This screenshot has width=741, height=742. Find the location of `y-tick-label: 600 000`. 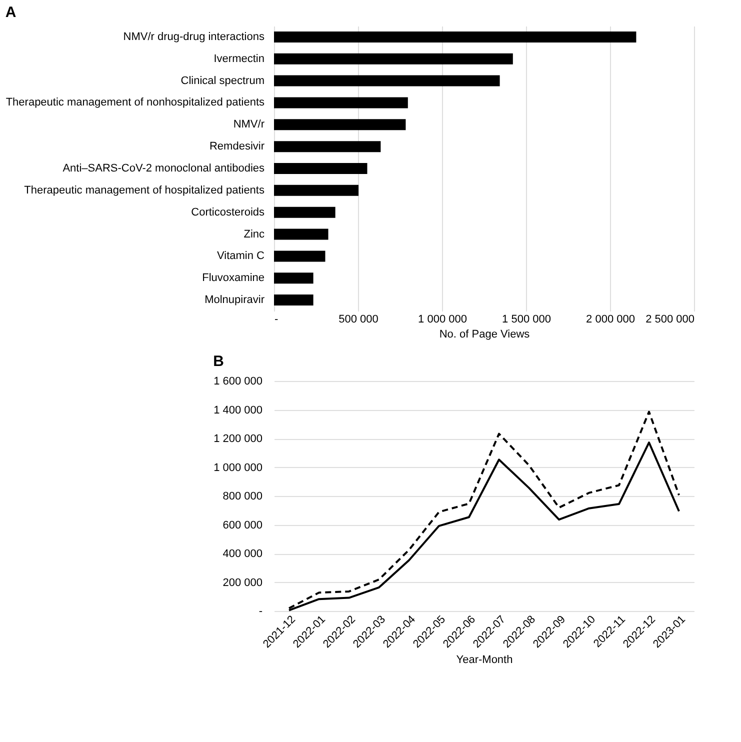

y-tick-label: 600 000 is located at coordinates (242, 525).